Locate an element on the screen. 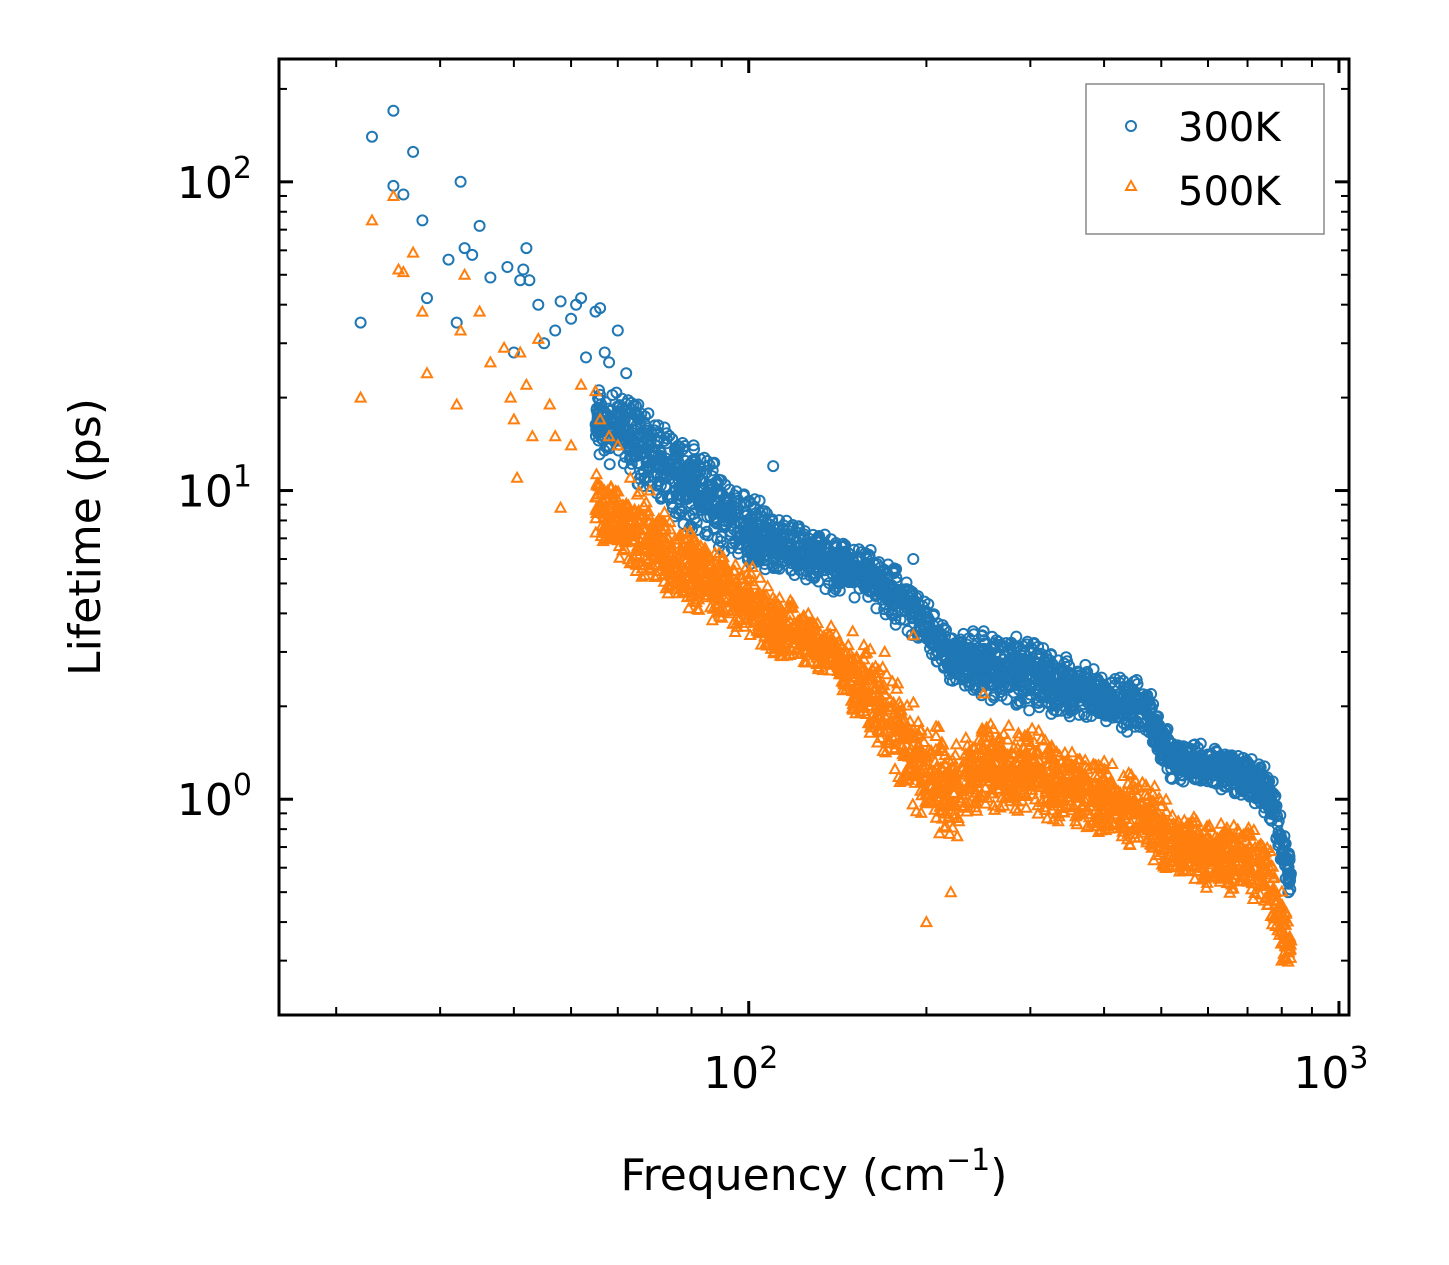 Image resolution: width=1449 pixels, height=1265 pixels. point-500k-1965 is located at coordinates (1234, 824).